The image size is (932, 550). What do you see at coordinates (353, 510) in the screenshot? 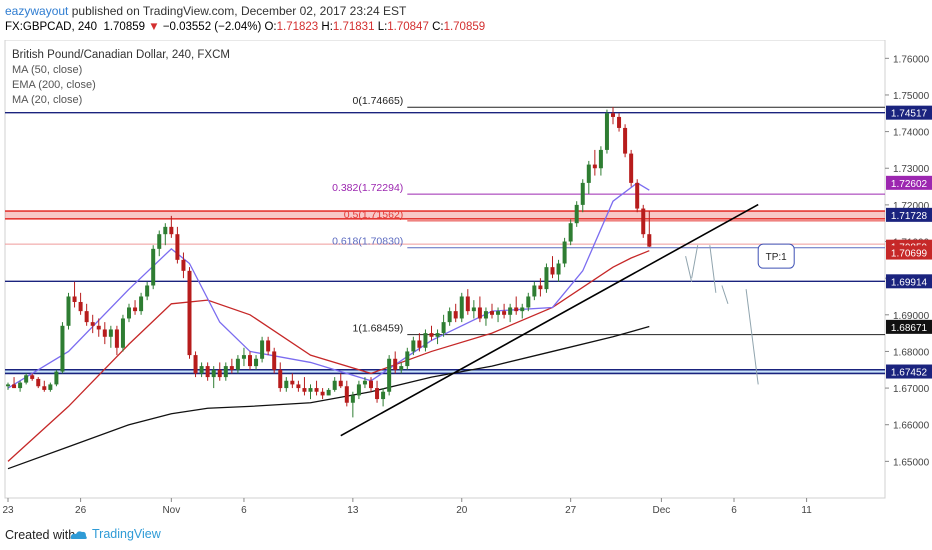
I see `x-tick-label: 13` at bounding box center [353, 510].